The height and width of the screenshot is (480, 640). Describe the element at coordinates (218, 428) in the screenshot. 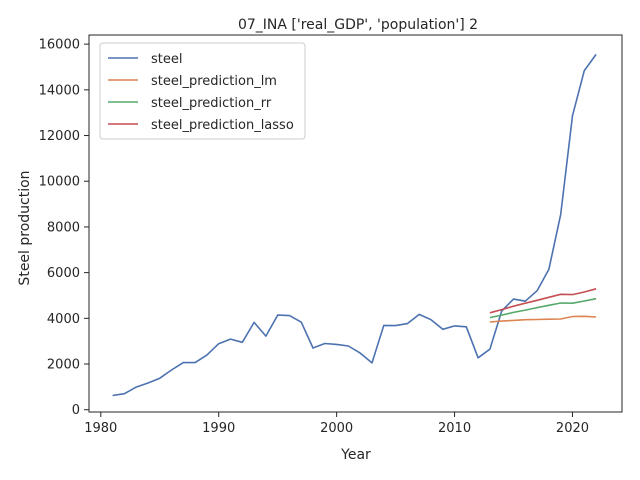

I see `x-tick-label: 1990` at that location.